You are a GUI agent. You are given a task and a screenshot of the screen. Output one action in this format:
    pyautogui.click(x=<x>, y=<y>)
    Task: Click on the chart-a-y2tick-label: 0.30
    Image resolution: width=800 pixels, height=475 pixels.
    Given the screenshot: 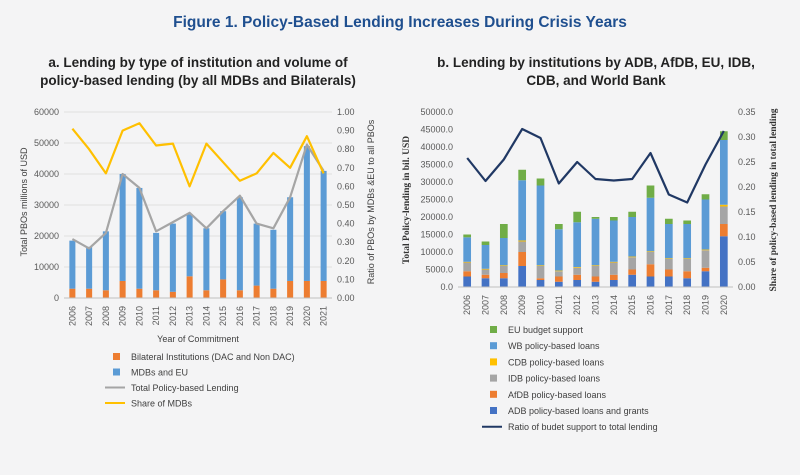 What is the action you would take?
    pyautogui.click(x=346, y=242)
    